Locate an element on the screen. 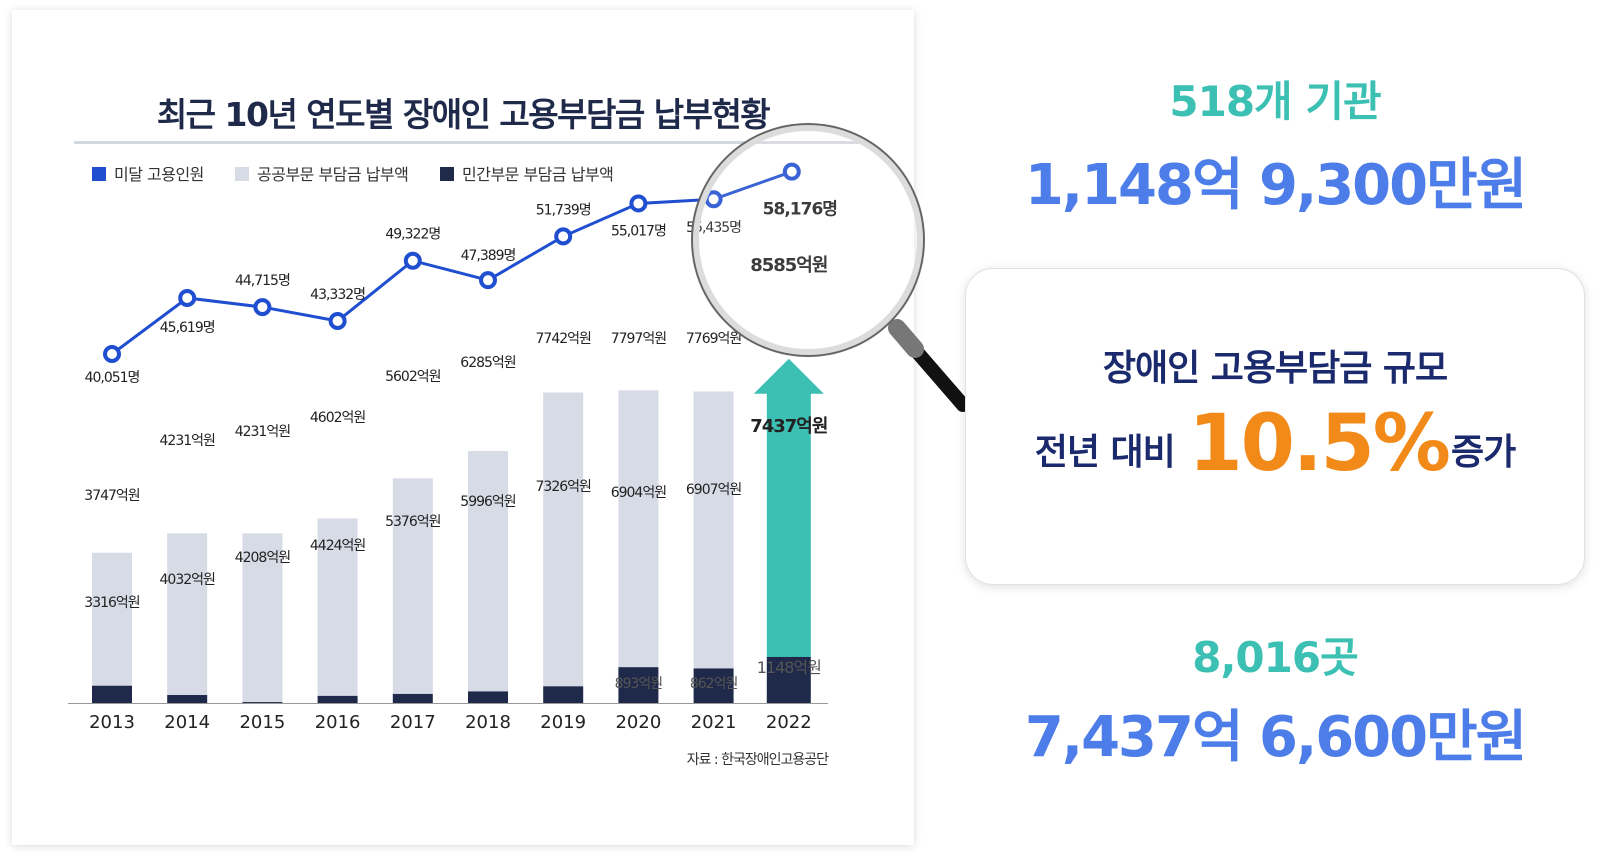 This screenshot has height=857, width=1617. bar-public-2013 is located at coordinates (112, 694).